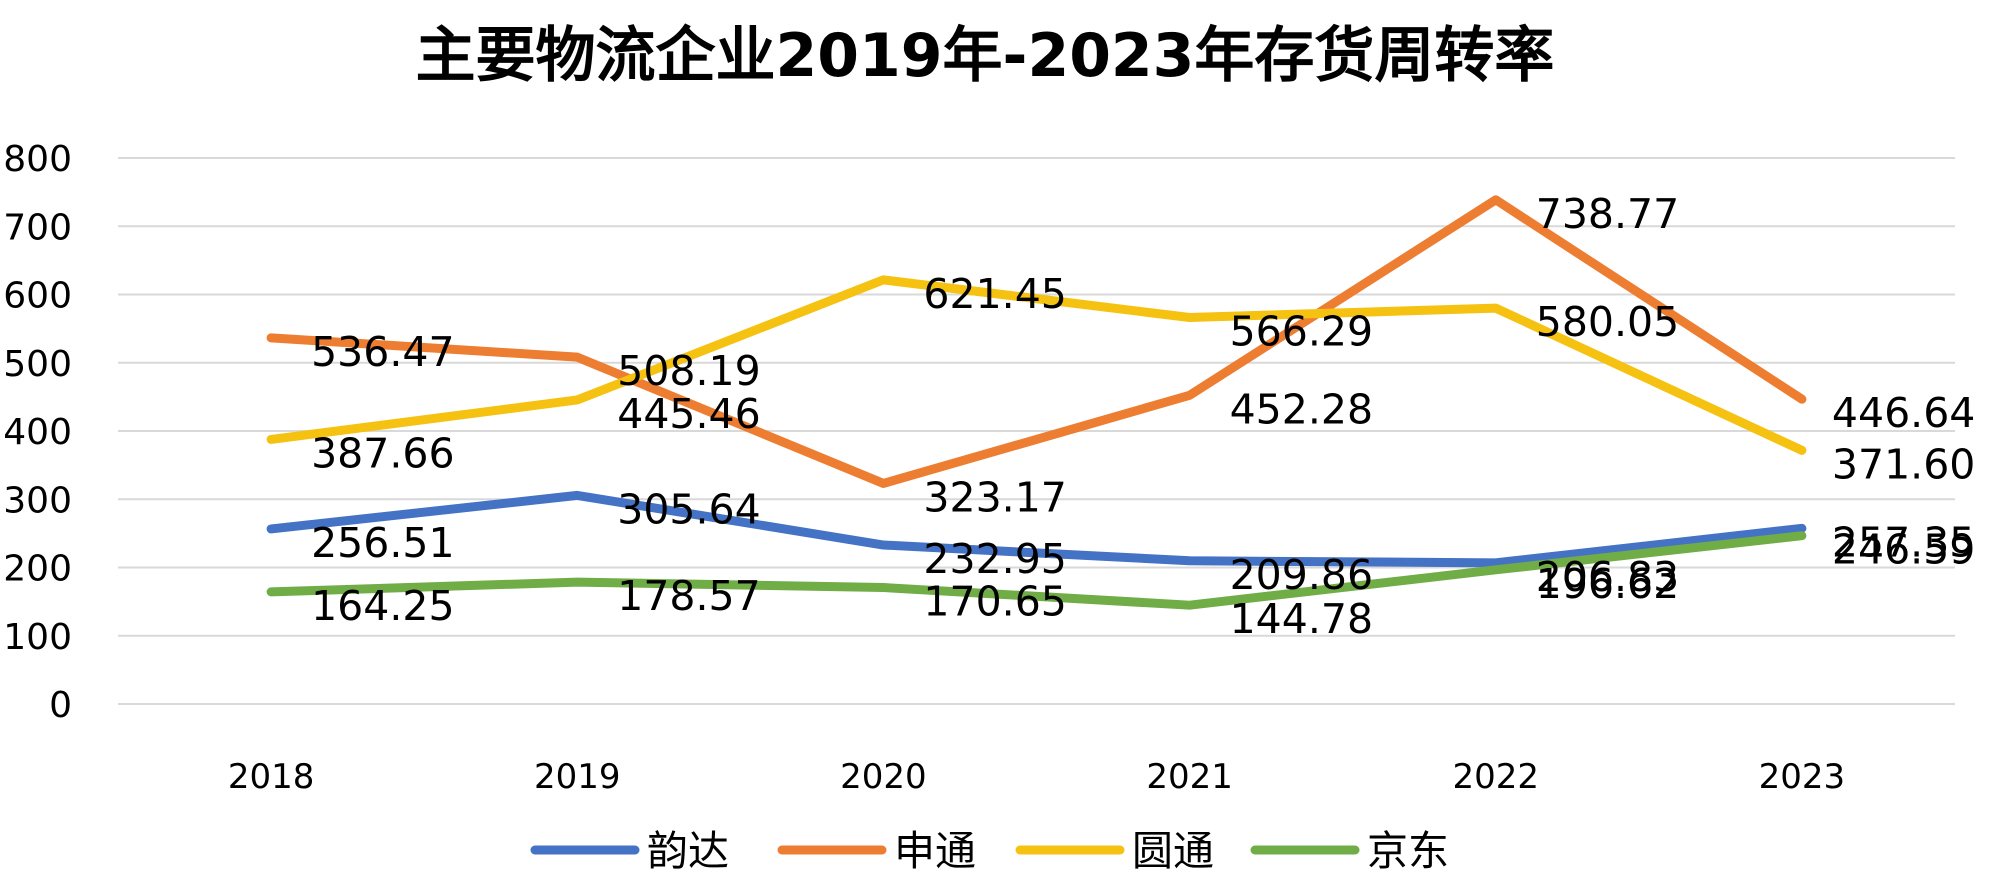 Image resolution: width=2000 pixels, height=889 pixels. What do you see at coordinates (994, 559) in the screenshot?
I see `data-label: 232.95` at bounding box center [994, 559].